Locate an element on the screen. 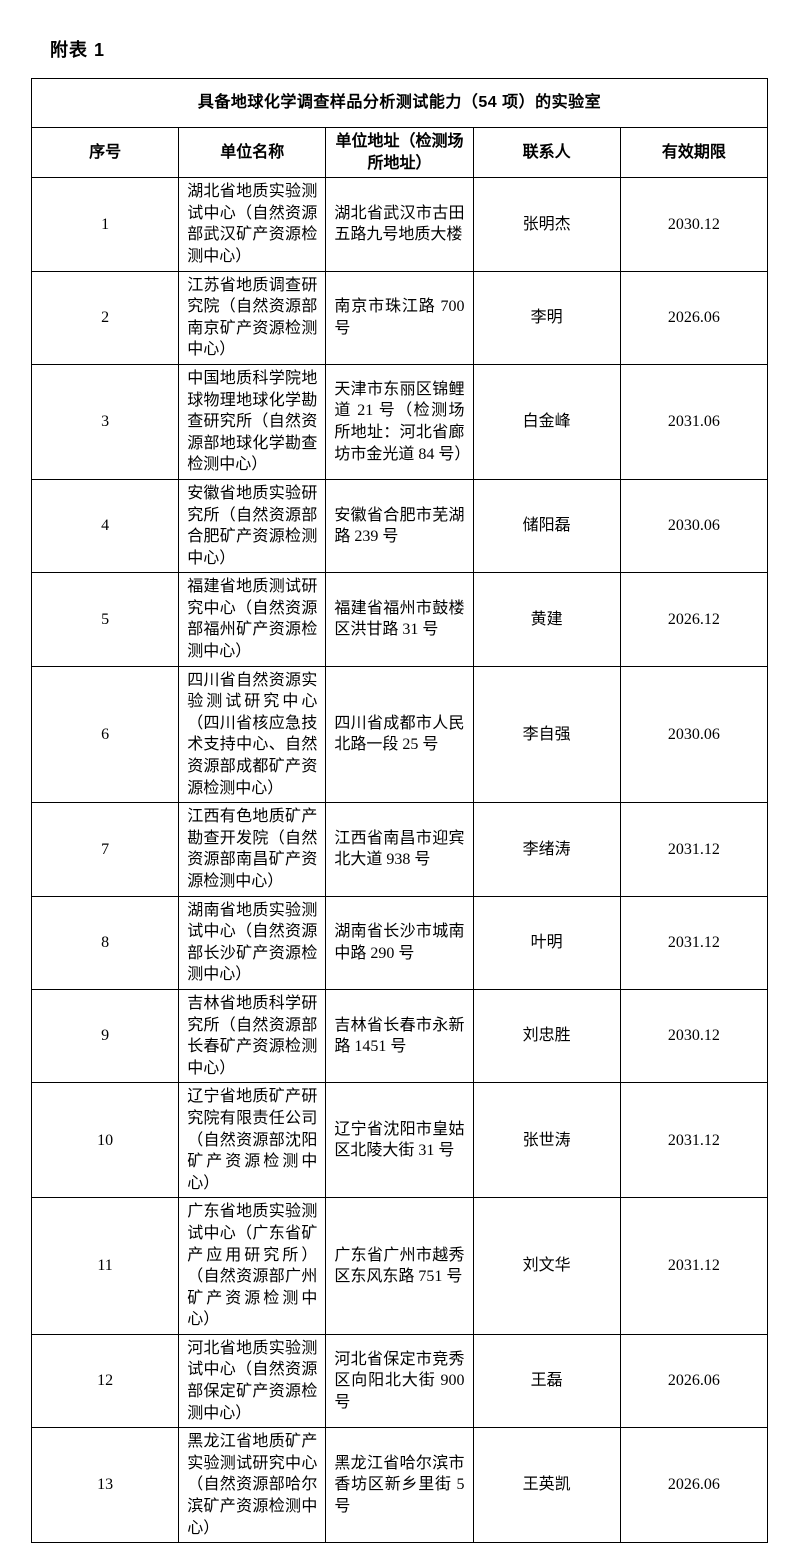  row-index-cell: 2 is located at coordinates (105, 317).